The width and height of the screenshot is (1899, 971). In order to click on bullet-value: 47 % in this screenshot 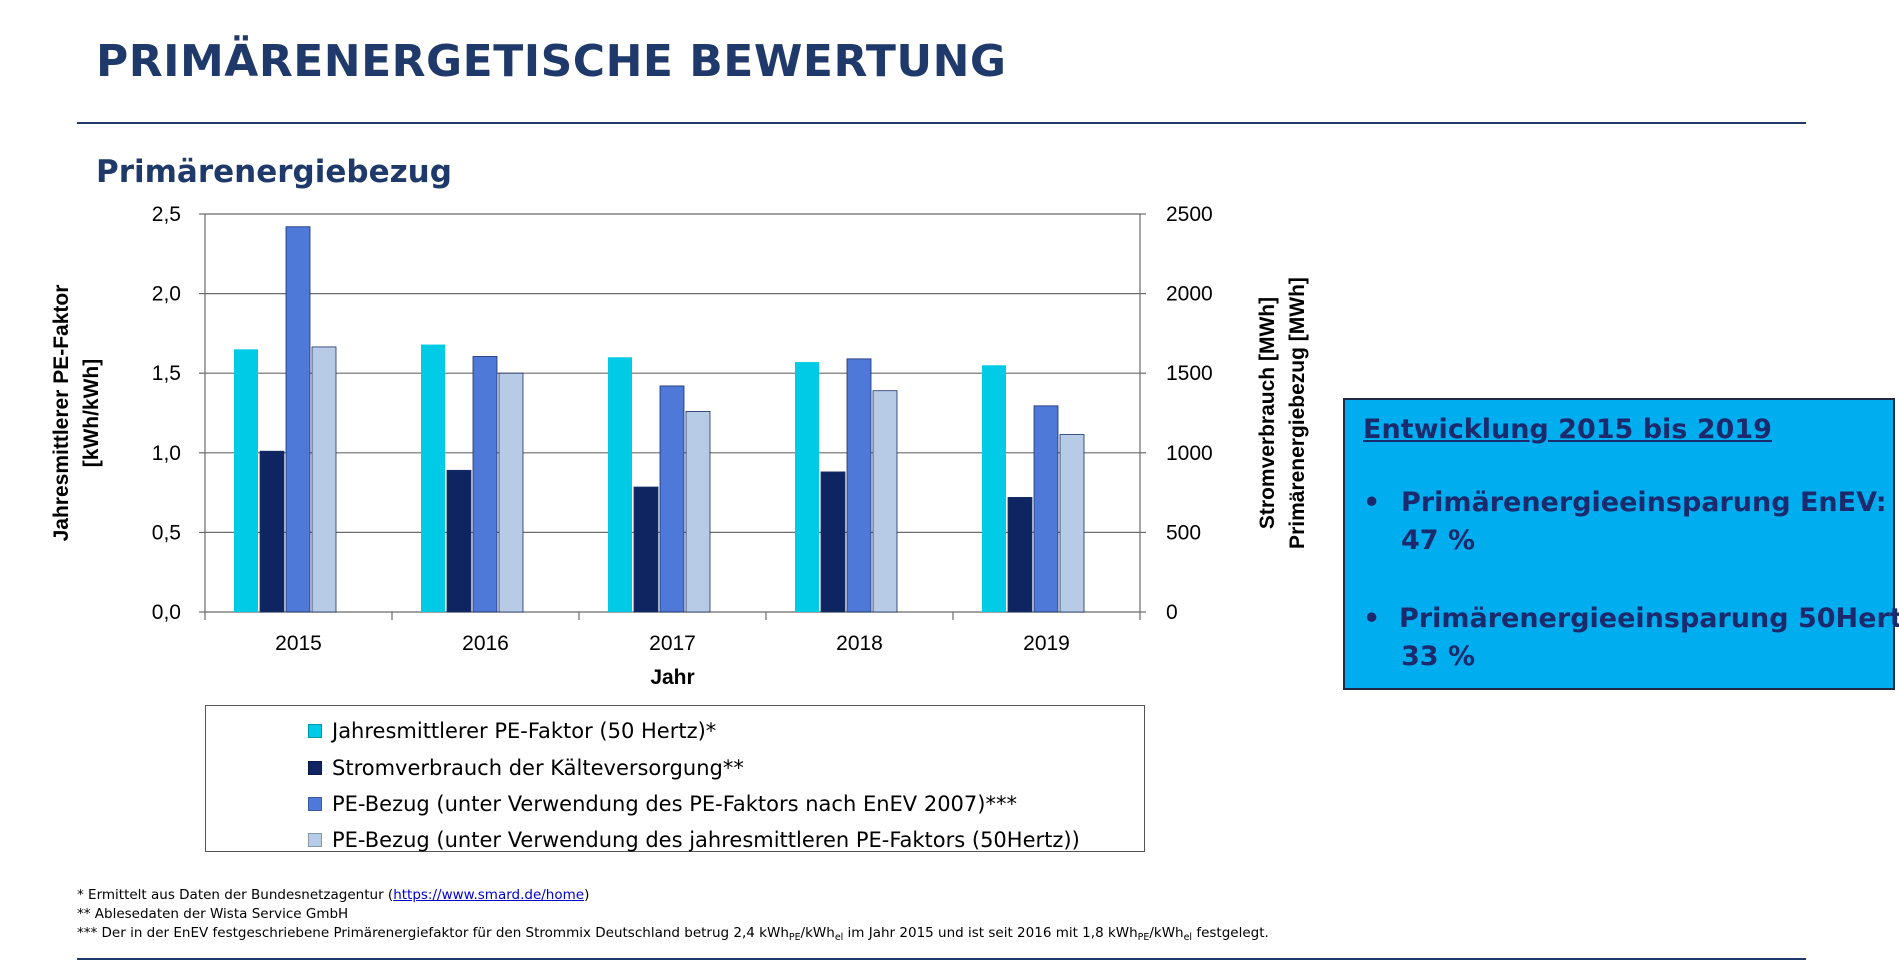, I will do `click(1438, 540)`.